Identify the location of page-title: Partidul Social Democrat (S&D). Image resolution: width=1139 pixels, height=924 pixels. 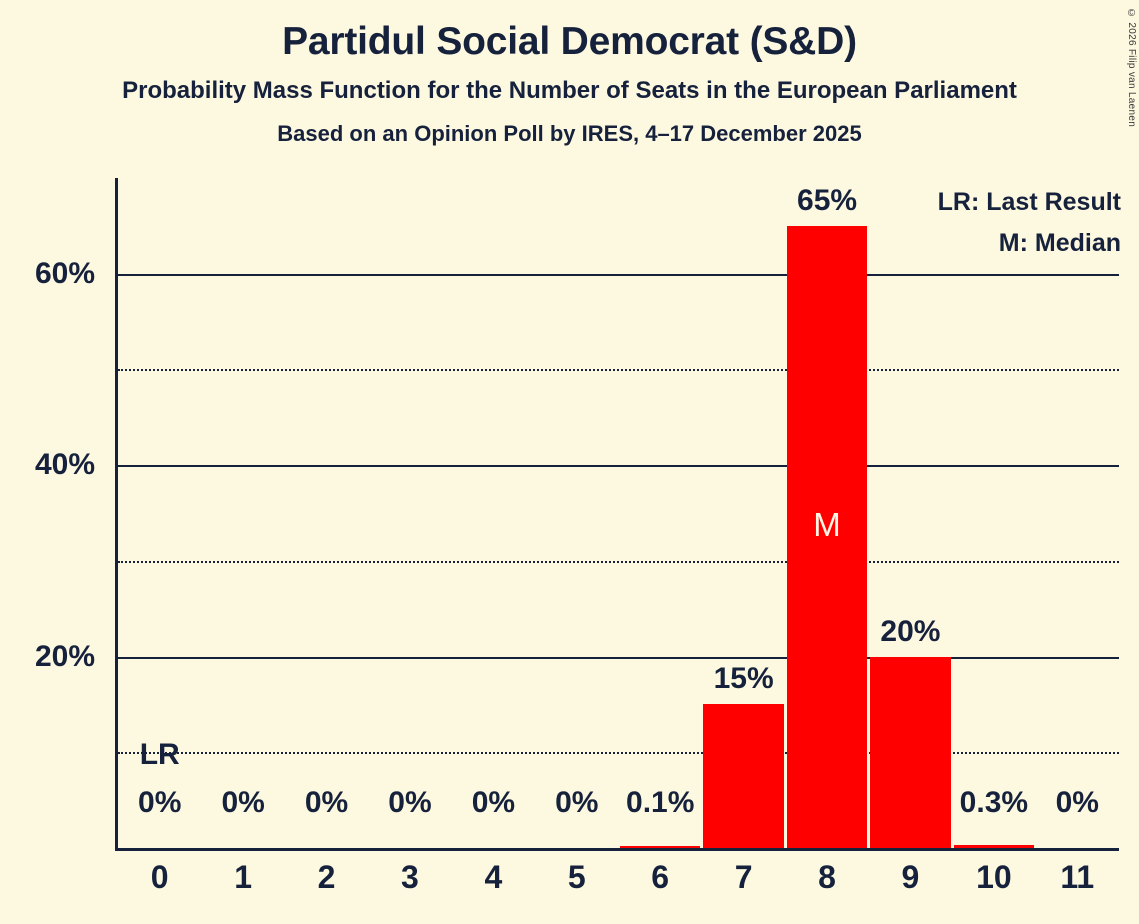
(569, 41).